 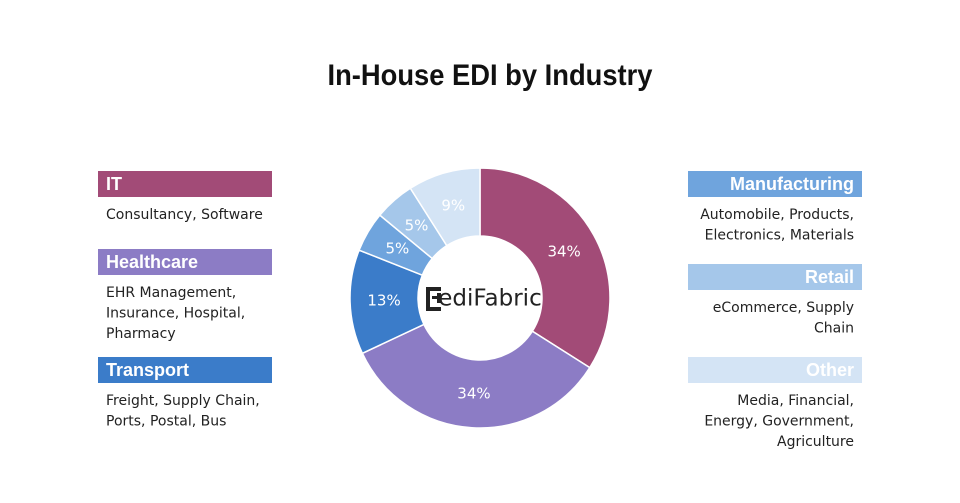 What do you see at coordinates (830, 370) in the screenshot?
I see `legend-label: Other` at bounding box center [830, 370].